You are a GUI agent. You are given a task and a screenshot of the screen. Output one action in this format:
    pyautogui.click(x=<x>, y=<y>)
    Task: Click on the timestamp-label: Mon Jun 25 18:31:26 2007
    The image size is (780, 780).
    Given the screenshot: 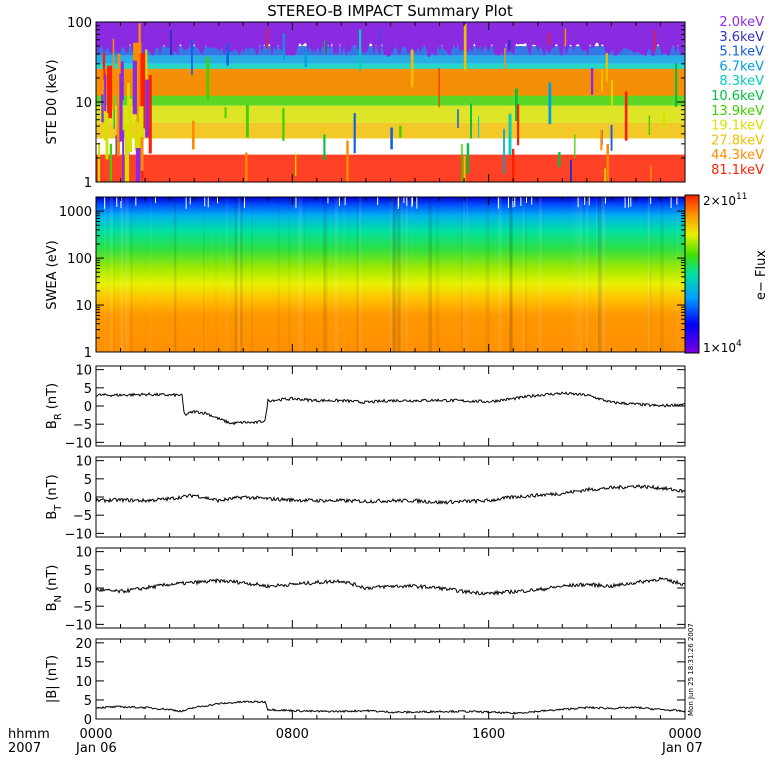 What is the action you would take?
    pyautogui.click(x=691, y=669)
    